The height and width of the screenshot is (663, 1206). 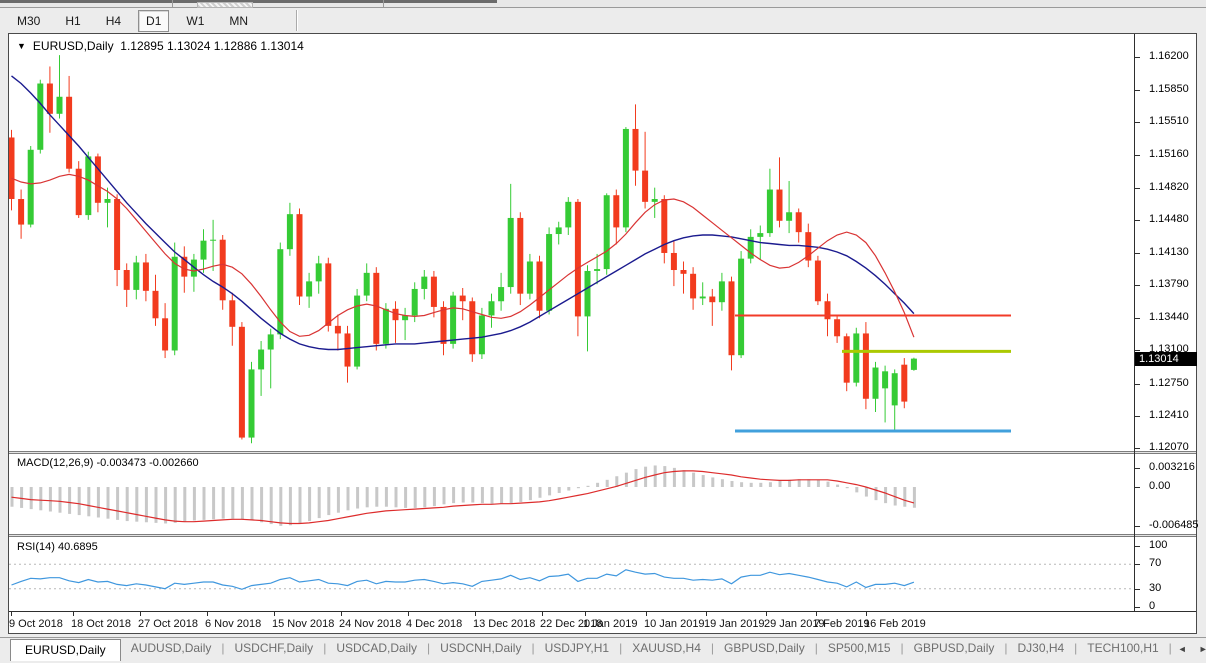 What do you see at coordinates (21, 46) in the screenshot?
I see `chevron-down-icon: ▼` at bounding box center [21, 46].